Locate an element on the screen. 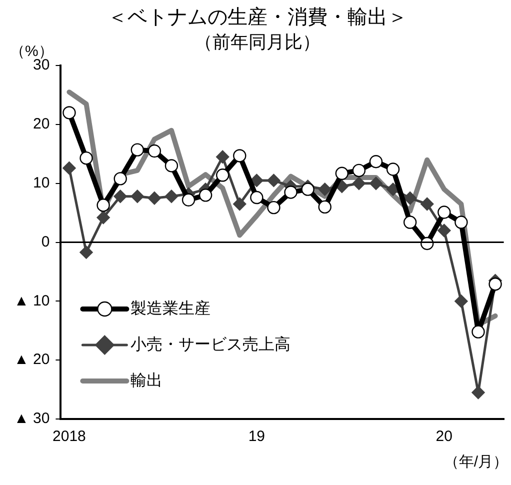 The height and width of the screenshot is (485, 511). x-axis-title: （年/月） is located at coordinates (476, 462).